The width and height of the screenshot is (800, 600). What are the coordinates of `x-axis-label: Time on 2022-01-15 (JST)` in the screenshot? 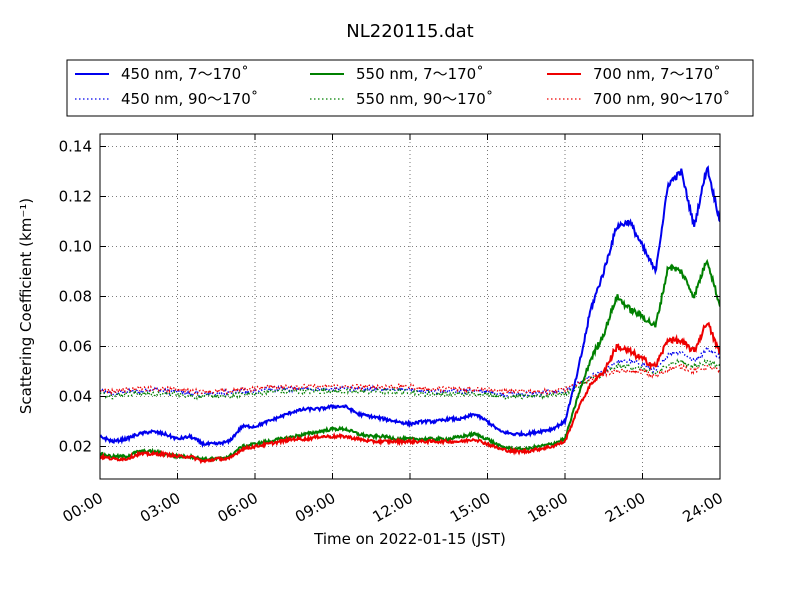 It's located at (409, 539).